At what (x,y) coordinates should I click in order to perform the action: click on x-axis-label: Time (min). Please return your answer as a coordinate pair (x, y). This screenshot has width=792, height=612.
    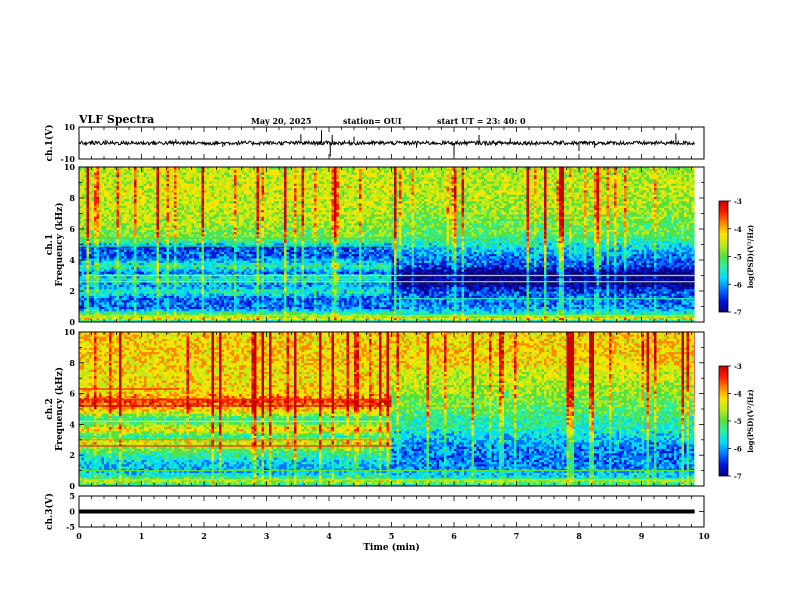
    Looking at the image, I should click on (391, 547).